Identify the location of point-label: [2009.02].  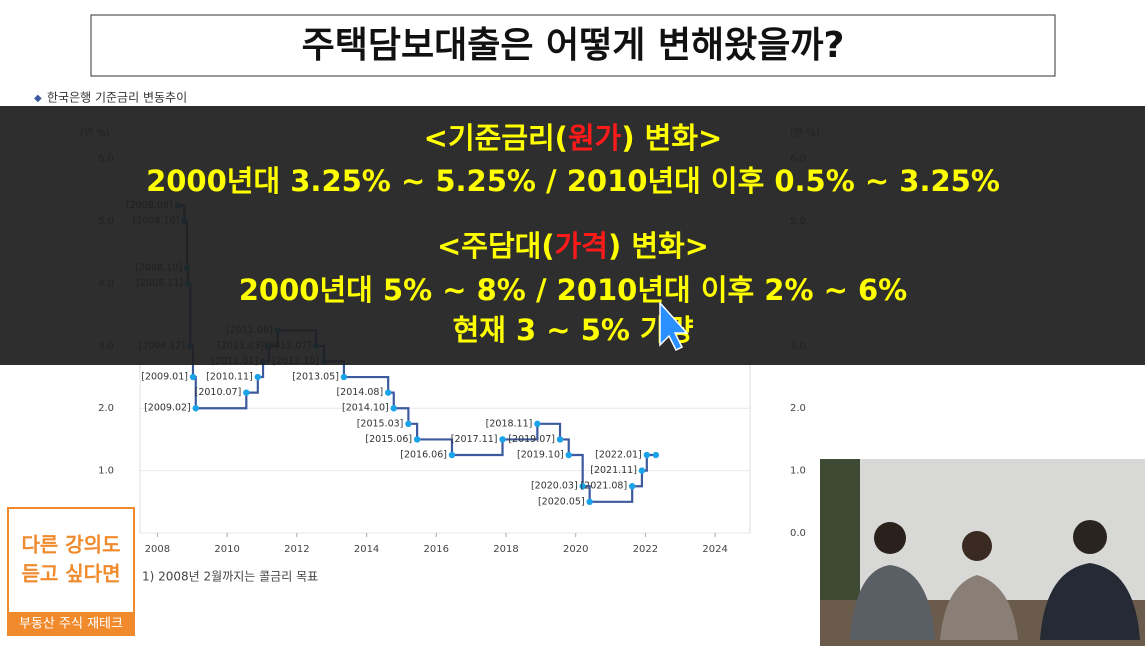
(167, 408).